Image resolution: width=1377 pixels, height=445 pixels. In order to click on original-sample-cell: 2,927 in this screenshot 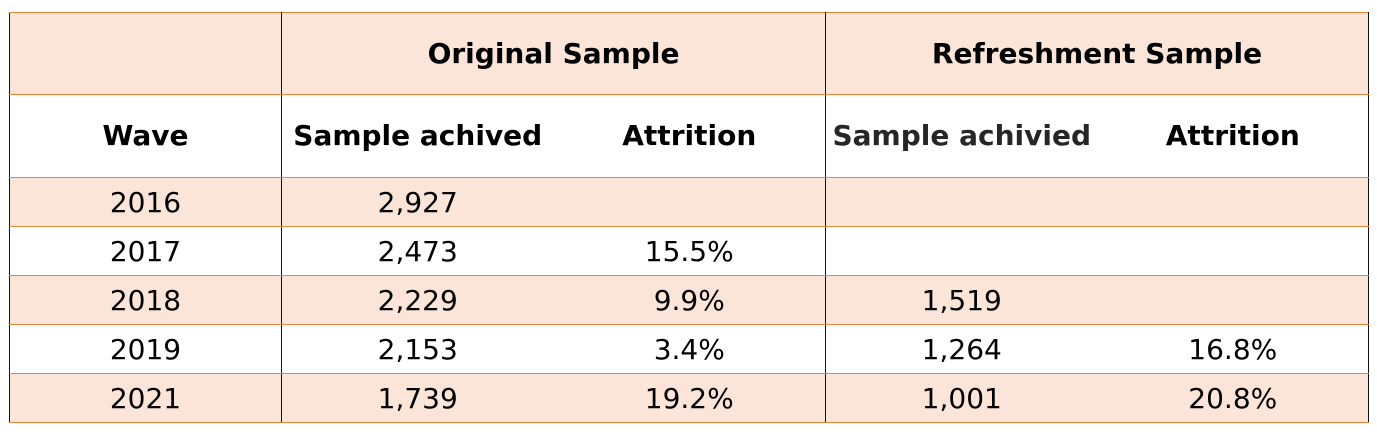, I will do `click(417, 202)`.